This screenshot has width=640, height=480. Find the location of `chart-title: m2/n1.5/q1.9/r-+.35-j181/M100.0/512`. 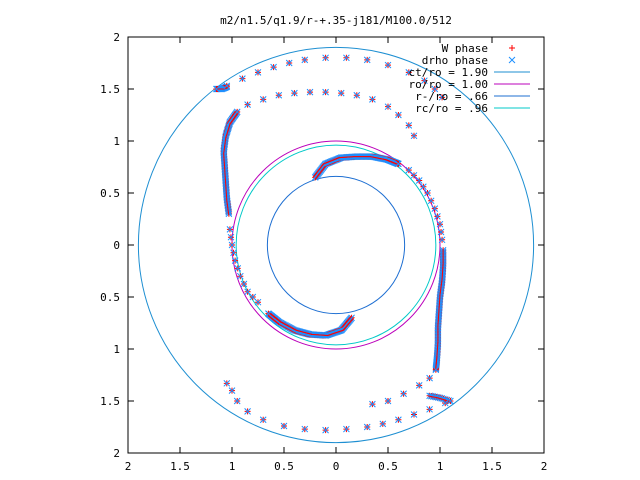

chart-title: m2/n1.5/q1.9/r-+.35-j181/M100.0/512 is located at coordinates (336, 20).